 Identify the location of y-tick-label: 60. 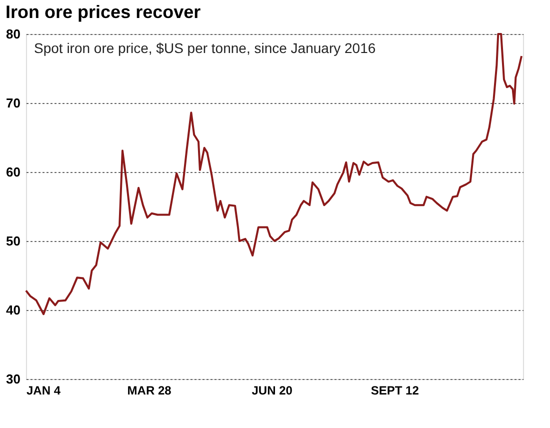
(13, 172).